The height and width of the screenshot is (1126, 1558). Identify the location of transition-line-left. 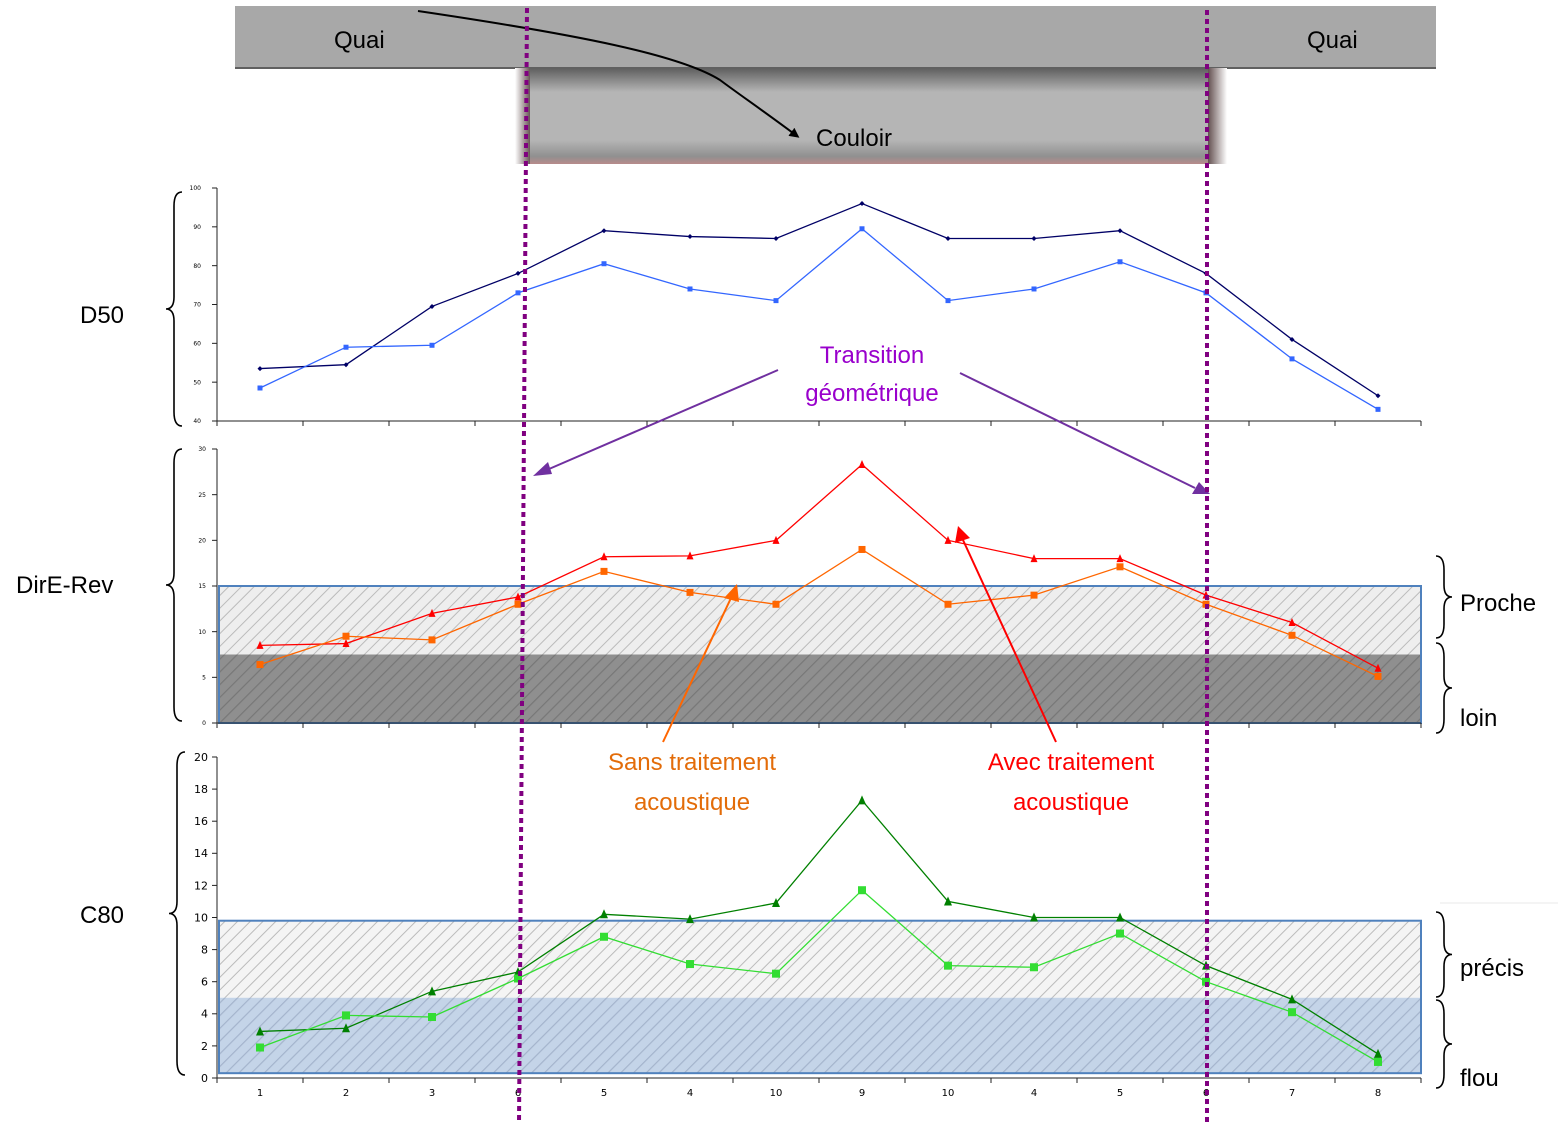
(523, 566).